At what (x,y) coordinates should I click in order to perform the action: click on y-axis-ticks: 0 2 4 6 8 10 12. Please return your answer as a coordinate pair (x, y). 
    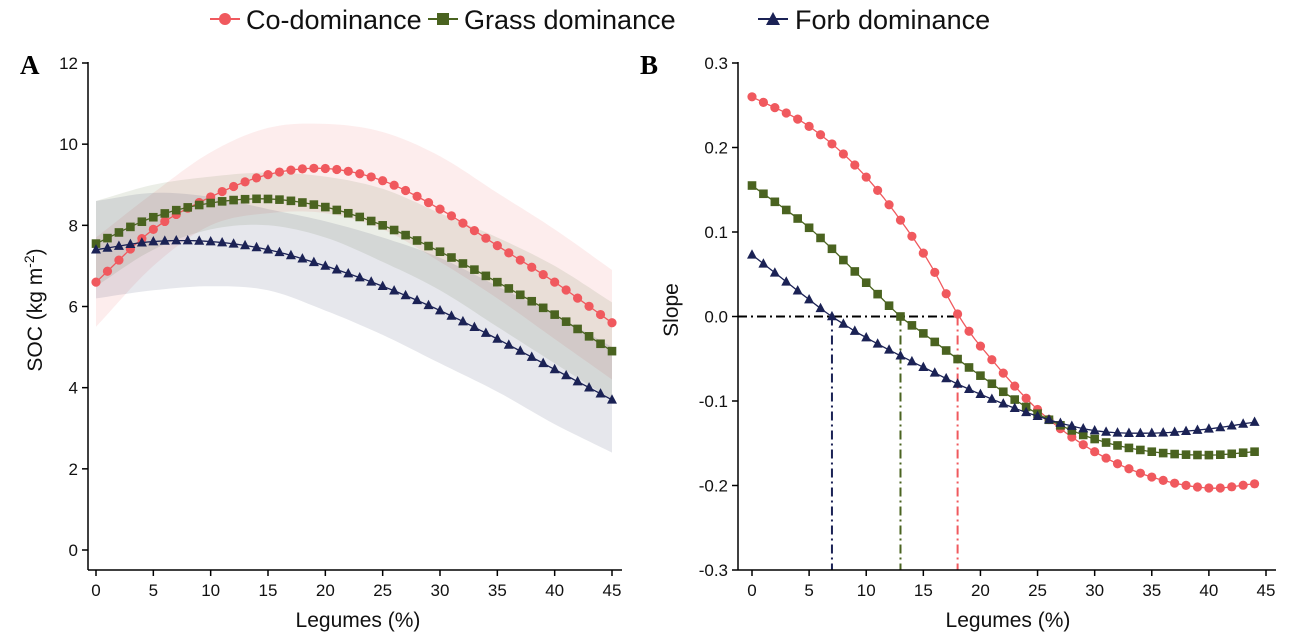
    Looking at the image, I should click on (73, 307).